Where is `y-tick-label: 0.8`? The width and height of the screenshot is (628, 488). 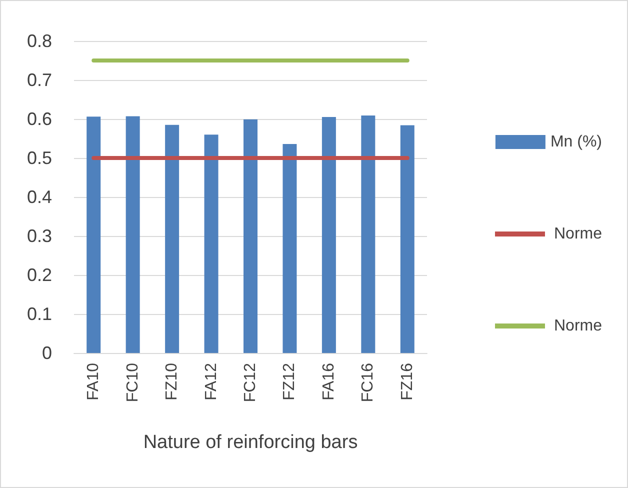
y-tick-label: 0.8 is located at coordinates (39, 41).